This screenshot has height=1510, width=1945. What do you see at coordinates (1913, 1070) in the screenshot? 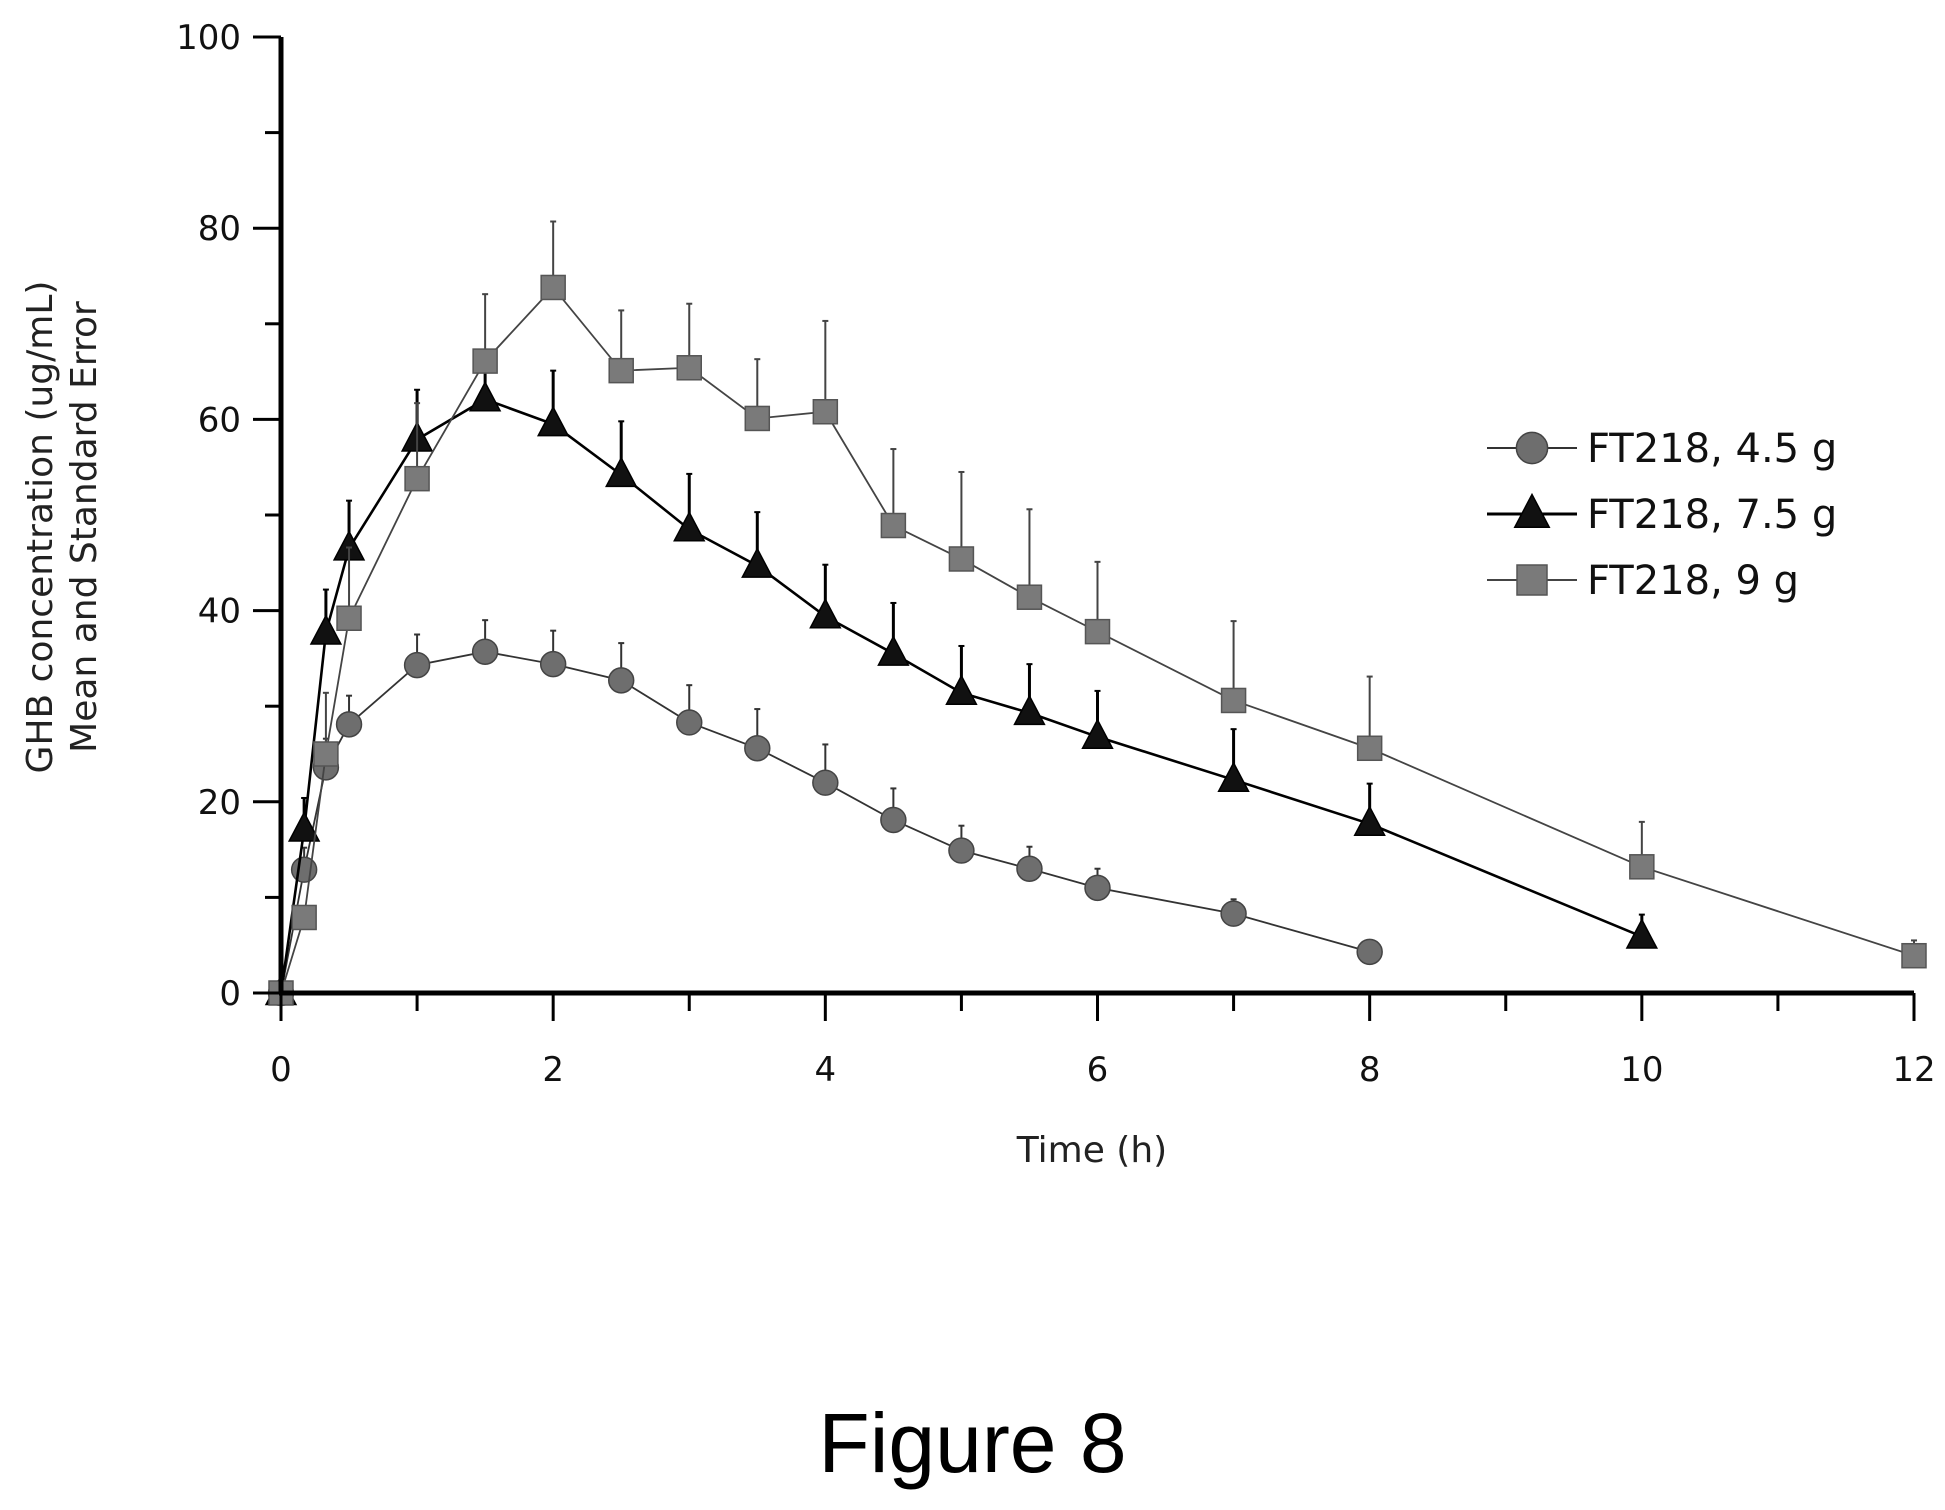
I see `x-tick-label: 12` at bounding box center [1913, 1070].